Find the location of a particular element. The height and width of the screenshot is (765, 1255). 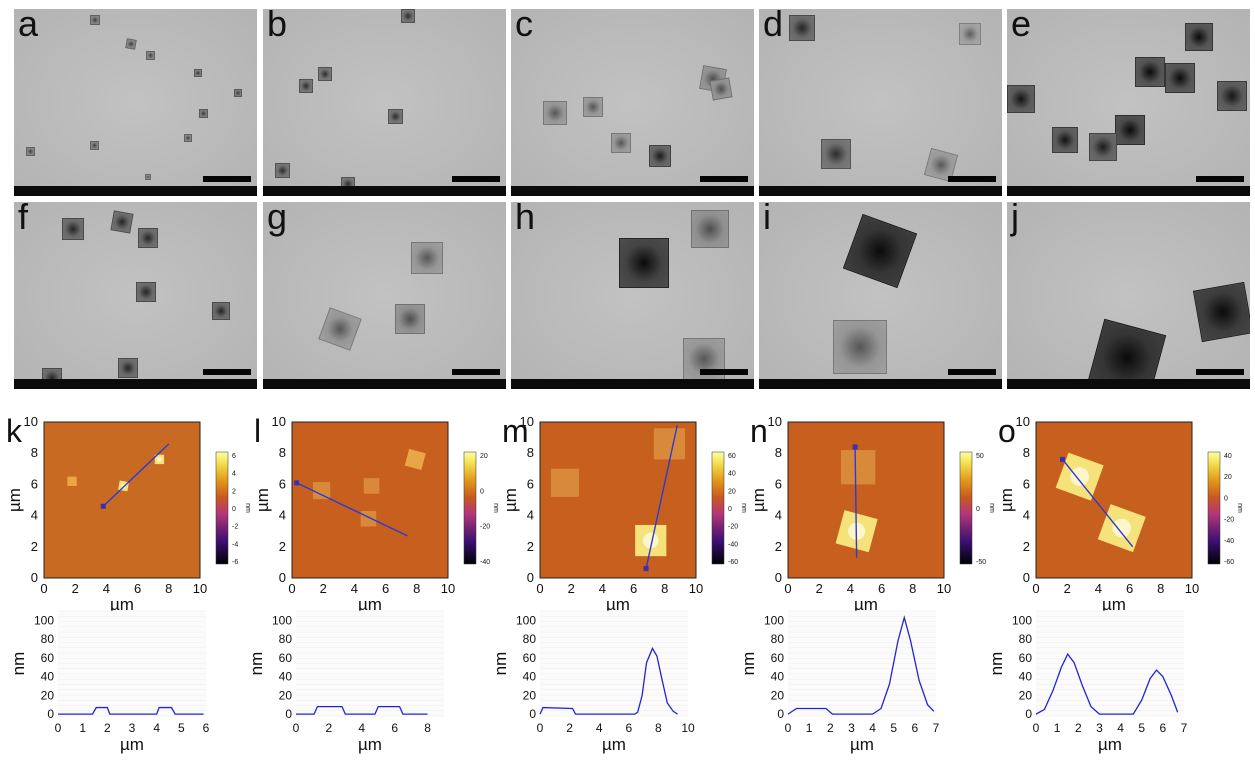

y-axis-label: µm is located at coordinates (758, 500).